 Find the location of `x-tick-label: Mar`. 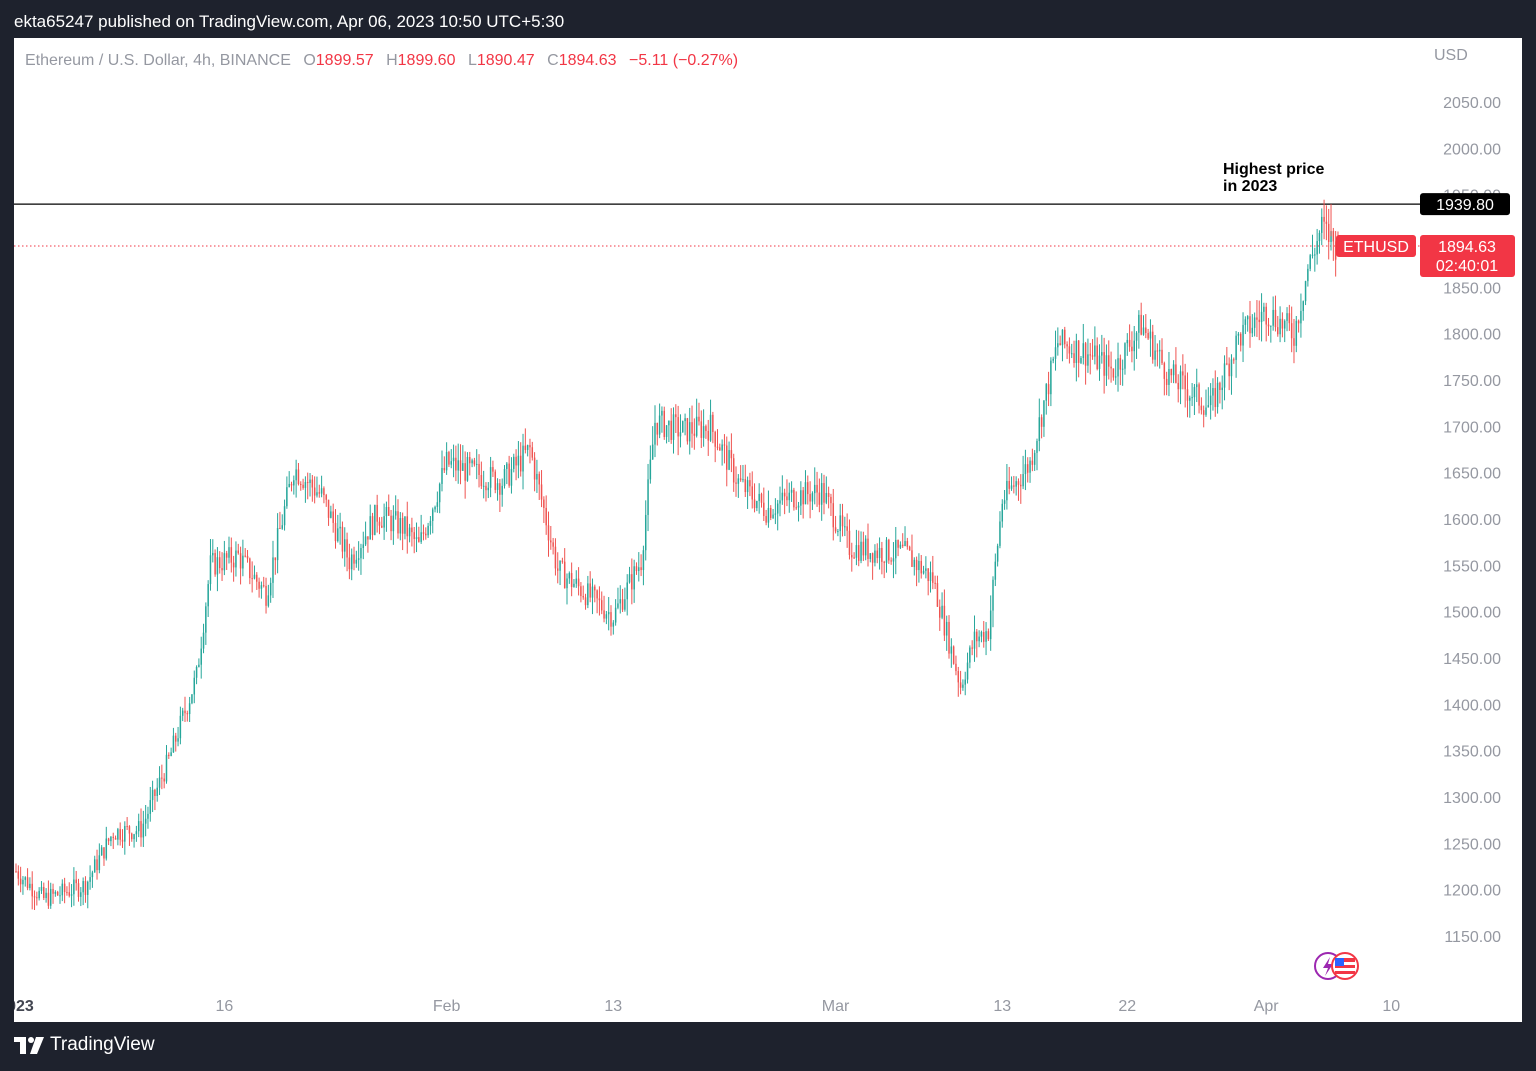

x-tick-label: Mar is located at coordinates (836, 1006).